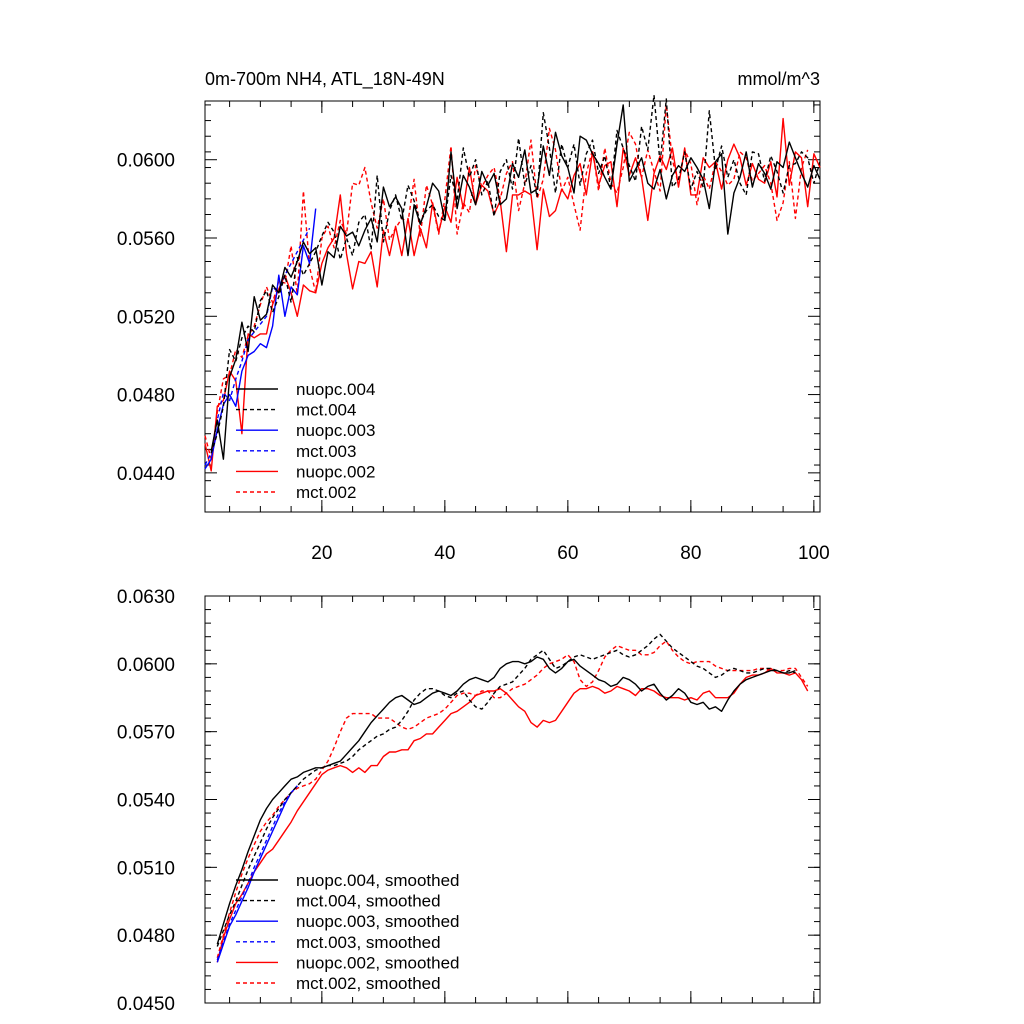 The width and height of the screenshot is (1024, 1024). What do you see at coordinates (326, 451) in the screenshot?
I see `top-legend-label: mct.003` at bounding box center [326, 451].